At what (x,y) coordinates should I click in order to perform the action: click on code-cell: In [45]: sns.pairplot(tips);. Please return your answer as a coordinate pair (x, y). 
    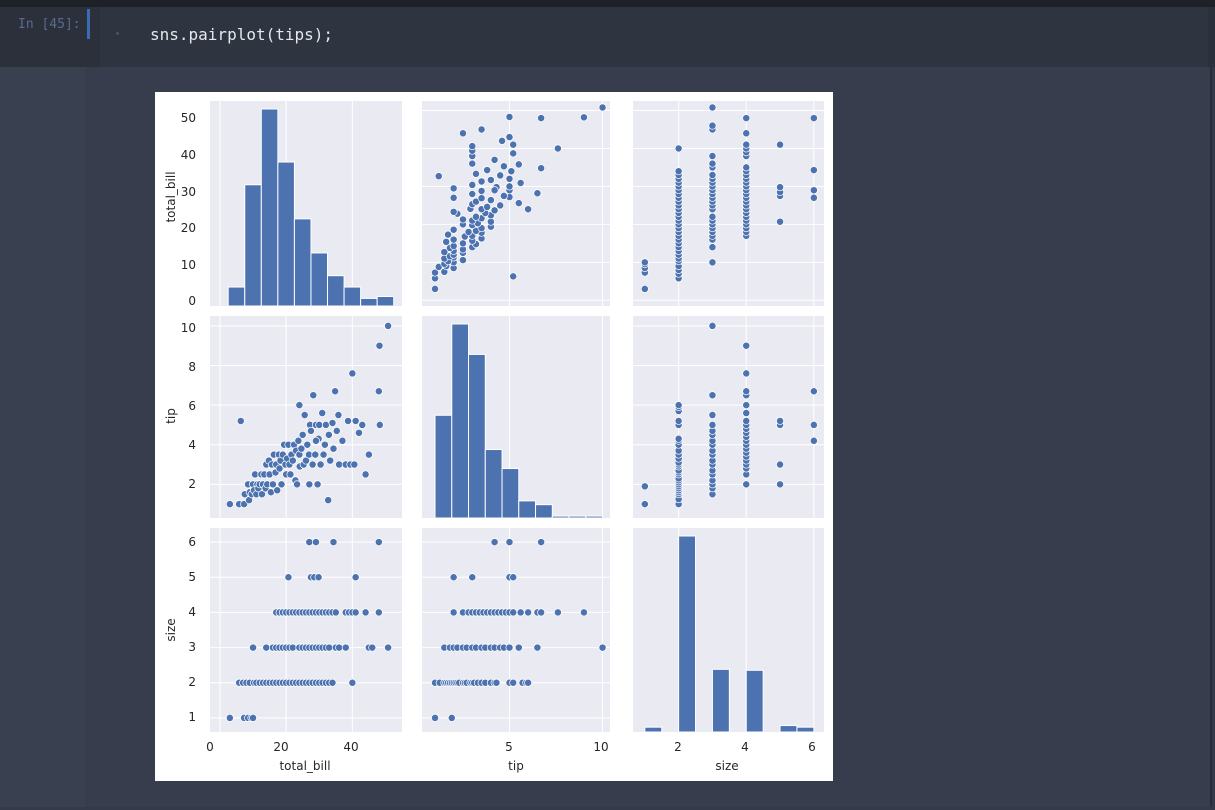
    Looking at the image, I should click on (607, 37).